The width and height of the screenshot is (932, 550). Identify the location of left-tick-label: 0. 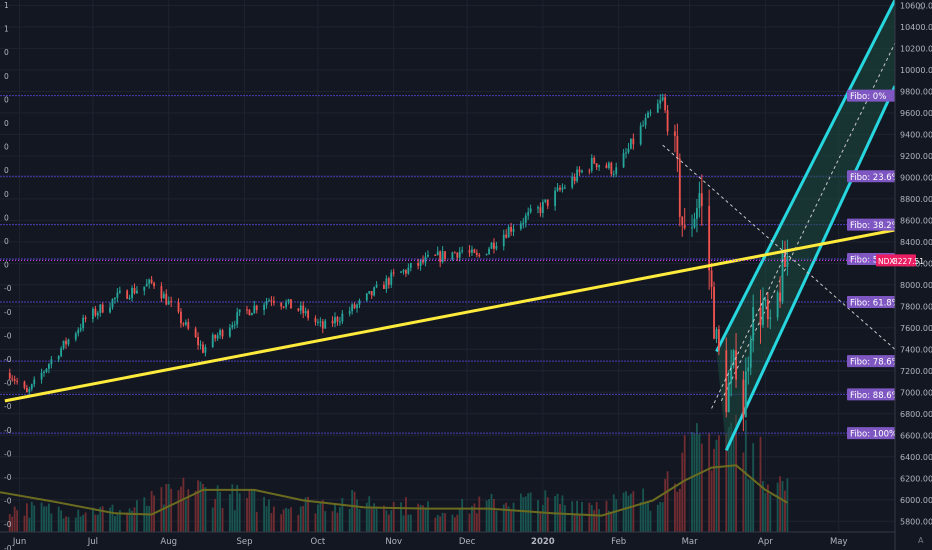
(6, 241).